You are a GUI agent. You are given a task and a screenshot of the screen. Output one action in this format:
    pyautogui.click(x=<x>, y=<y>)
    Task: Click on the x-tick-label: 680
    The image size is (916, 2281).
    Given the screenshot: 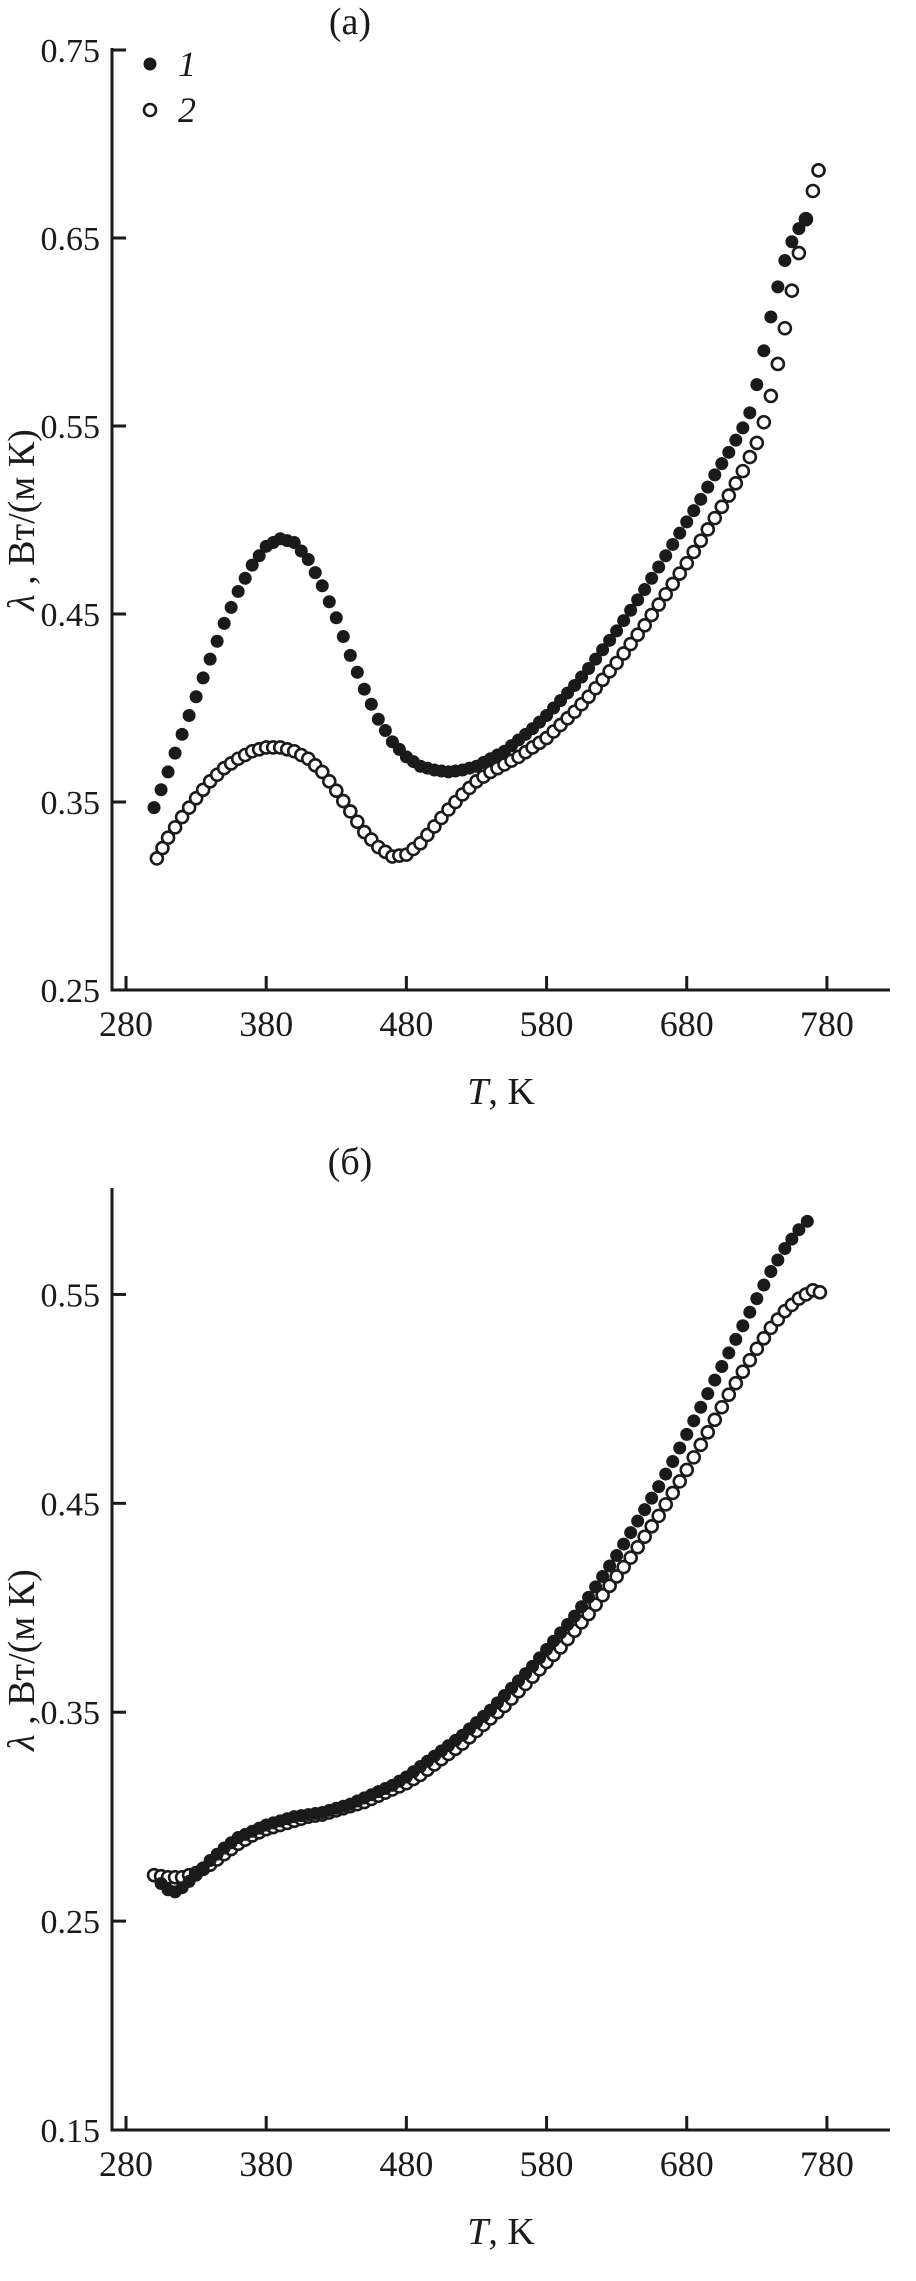 What is the action you would take?
    pyautogui.click(x=687, y=1024)
    